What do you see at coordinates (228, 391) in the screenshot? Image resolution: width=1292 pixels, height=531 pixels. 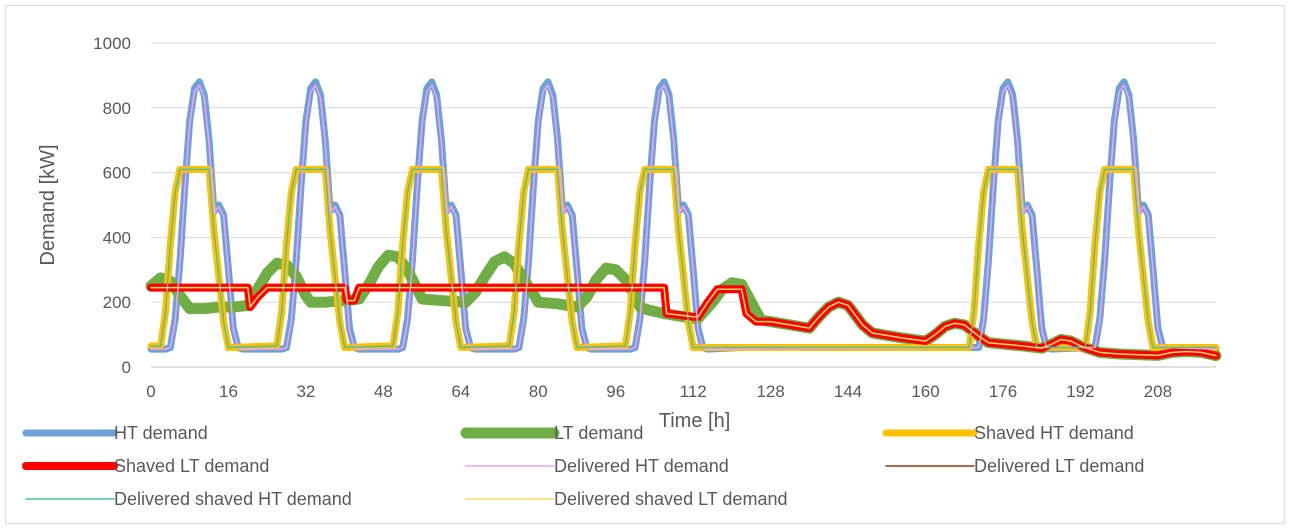 I see `x-tick-label: 16` at bounding box center [228, 391].